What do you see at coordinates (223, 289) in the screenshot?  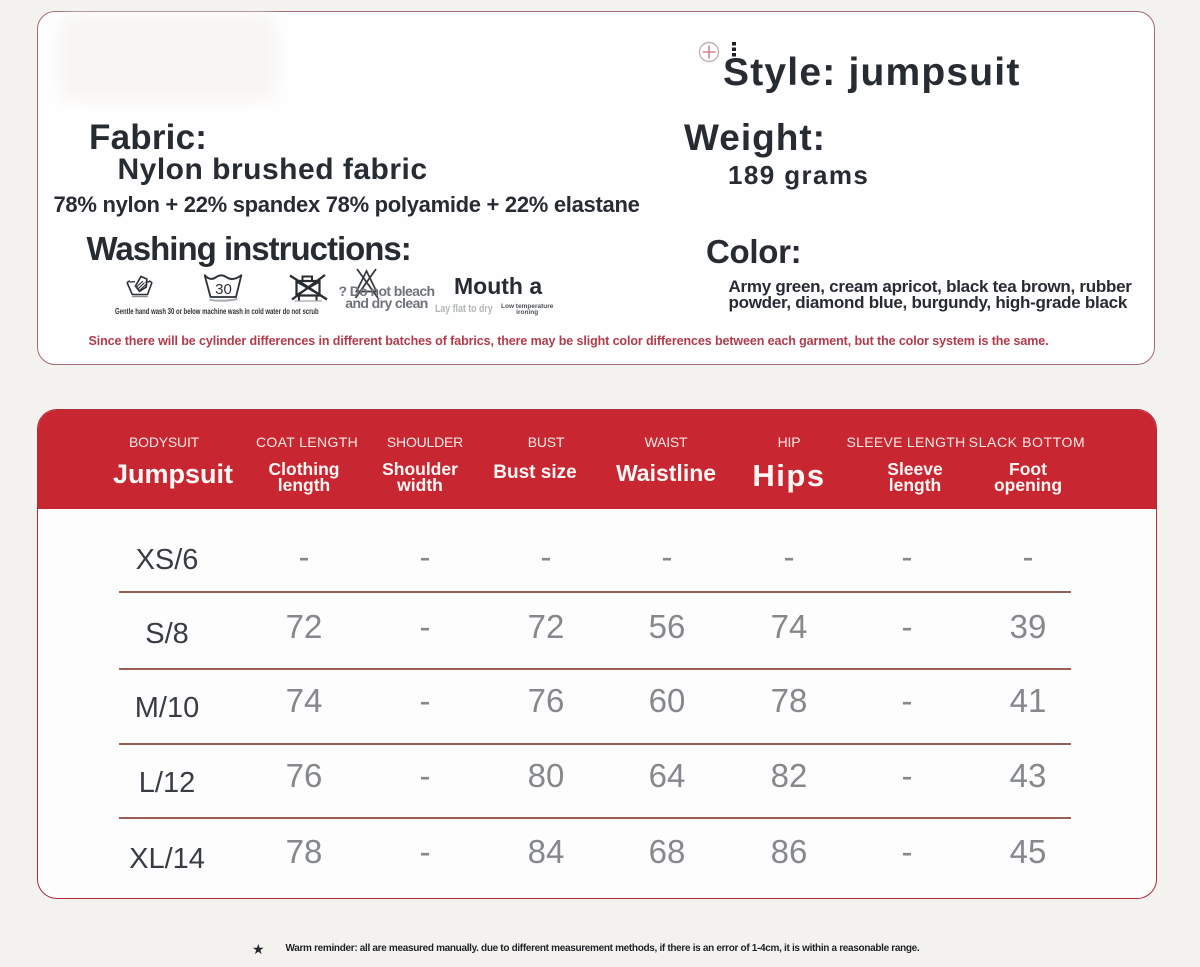 I see `svg-text: 30` at bounding box center [223, 289].